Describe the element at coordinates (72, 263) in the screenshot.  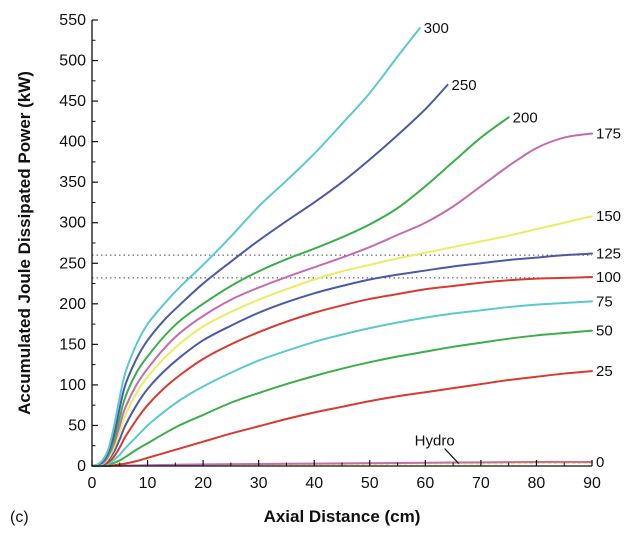
I see `y-tick-label-250: 250` at that location.